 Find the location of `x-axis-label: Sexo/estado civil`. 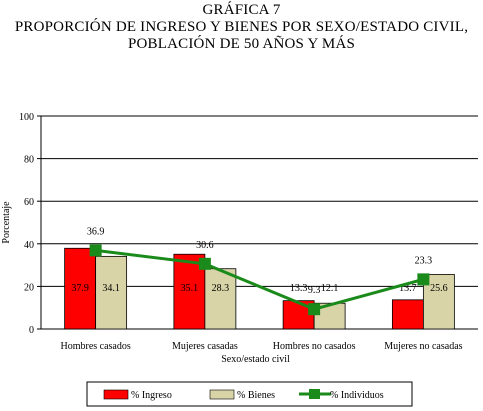

x-axis-label: Sexo/estado civil is located at coordinates (255, 359).